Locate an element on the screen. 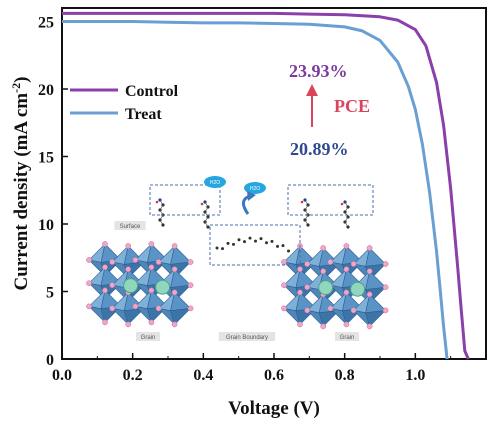  y-tick-label: 0 is located at coordinates (50, 360).